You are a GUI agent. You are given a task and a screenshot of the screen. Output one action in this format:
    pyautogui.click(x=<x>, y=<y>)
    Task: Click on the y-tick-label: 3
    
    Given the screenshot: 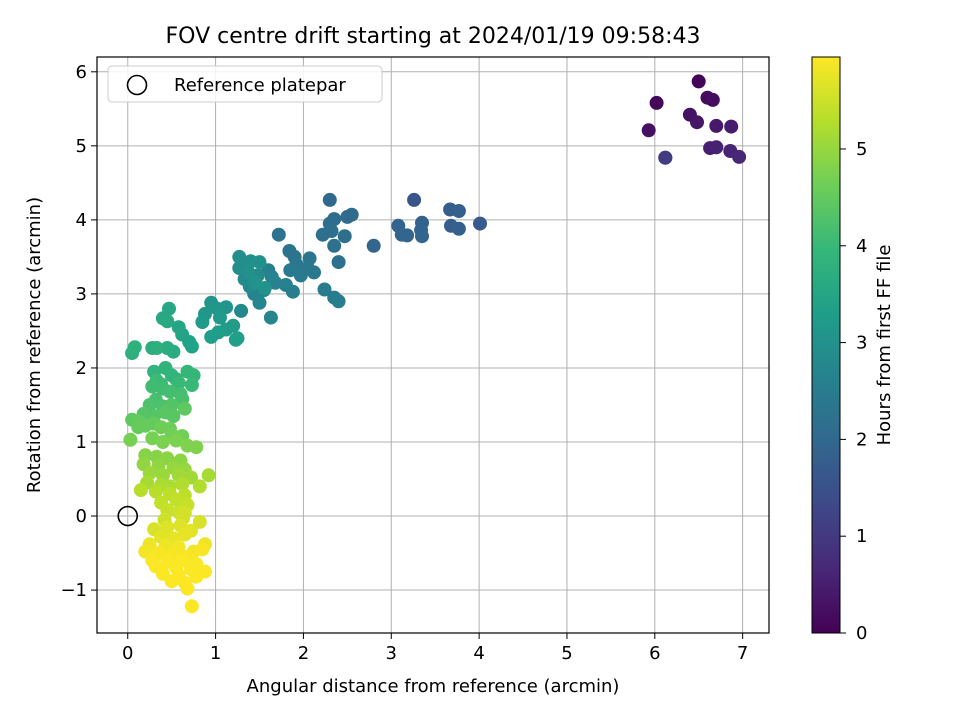 What is the action you would take?
    pyautogui.click(x=81, y=294)
    